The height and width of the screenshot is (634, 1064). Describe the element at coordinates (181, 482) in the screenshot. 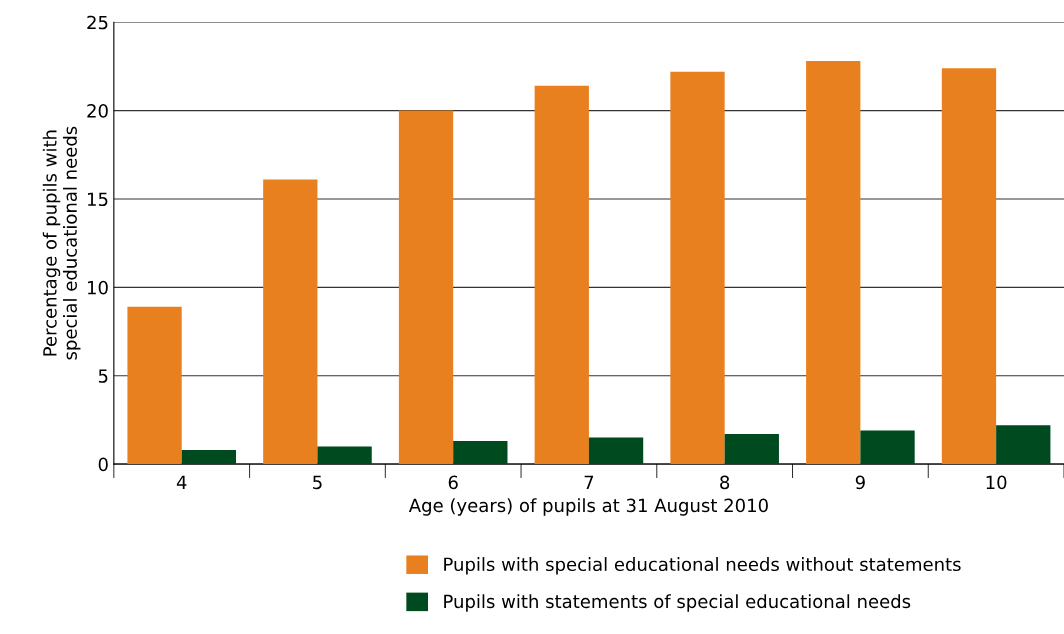

I see `x-tick-label: 4` at that location.